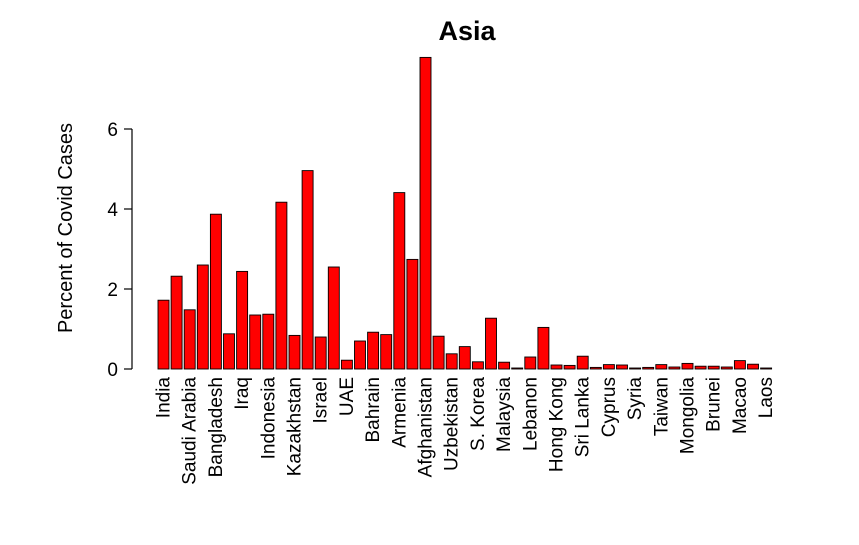 This screenshot has width=859, height=545. Describe the element at coordinates (66, 228) in the screenshot. I see `y-axis-label: Percent of Covid Cases` at that location.